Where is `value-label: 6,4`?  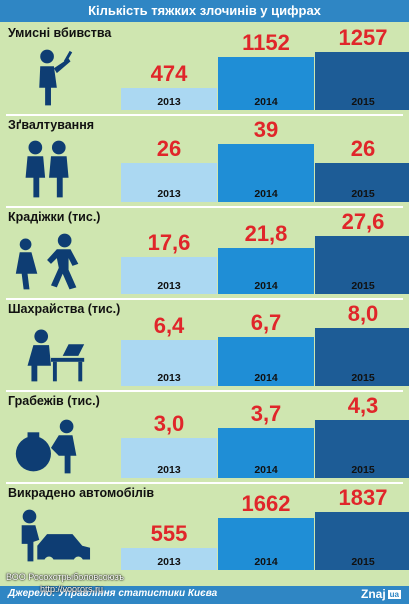
value-label: 6,4 is located at coordinates (169, 325).